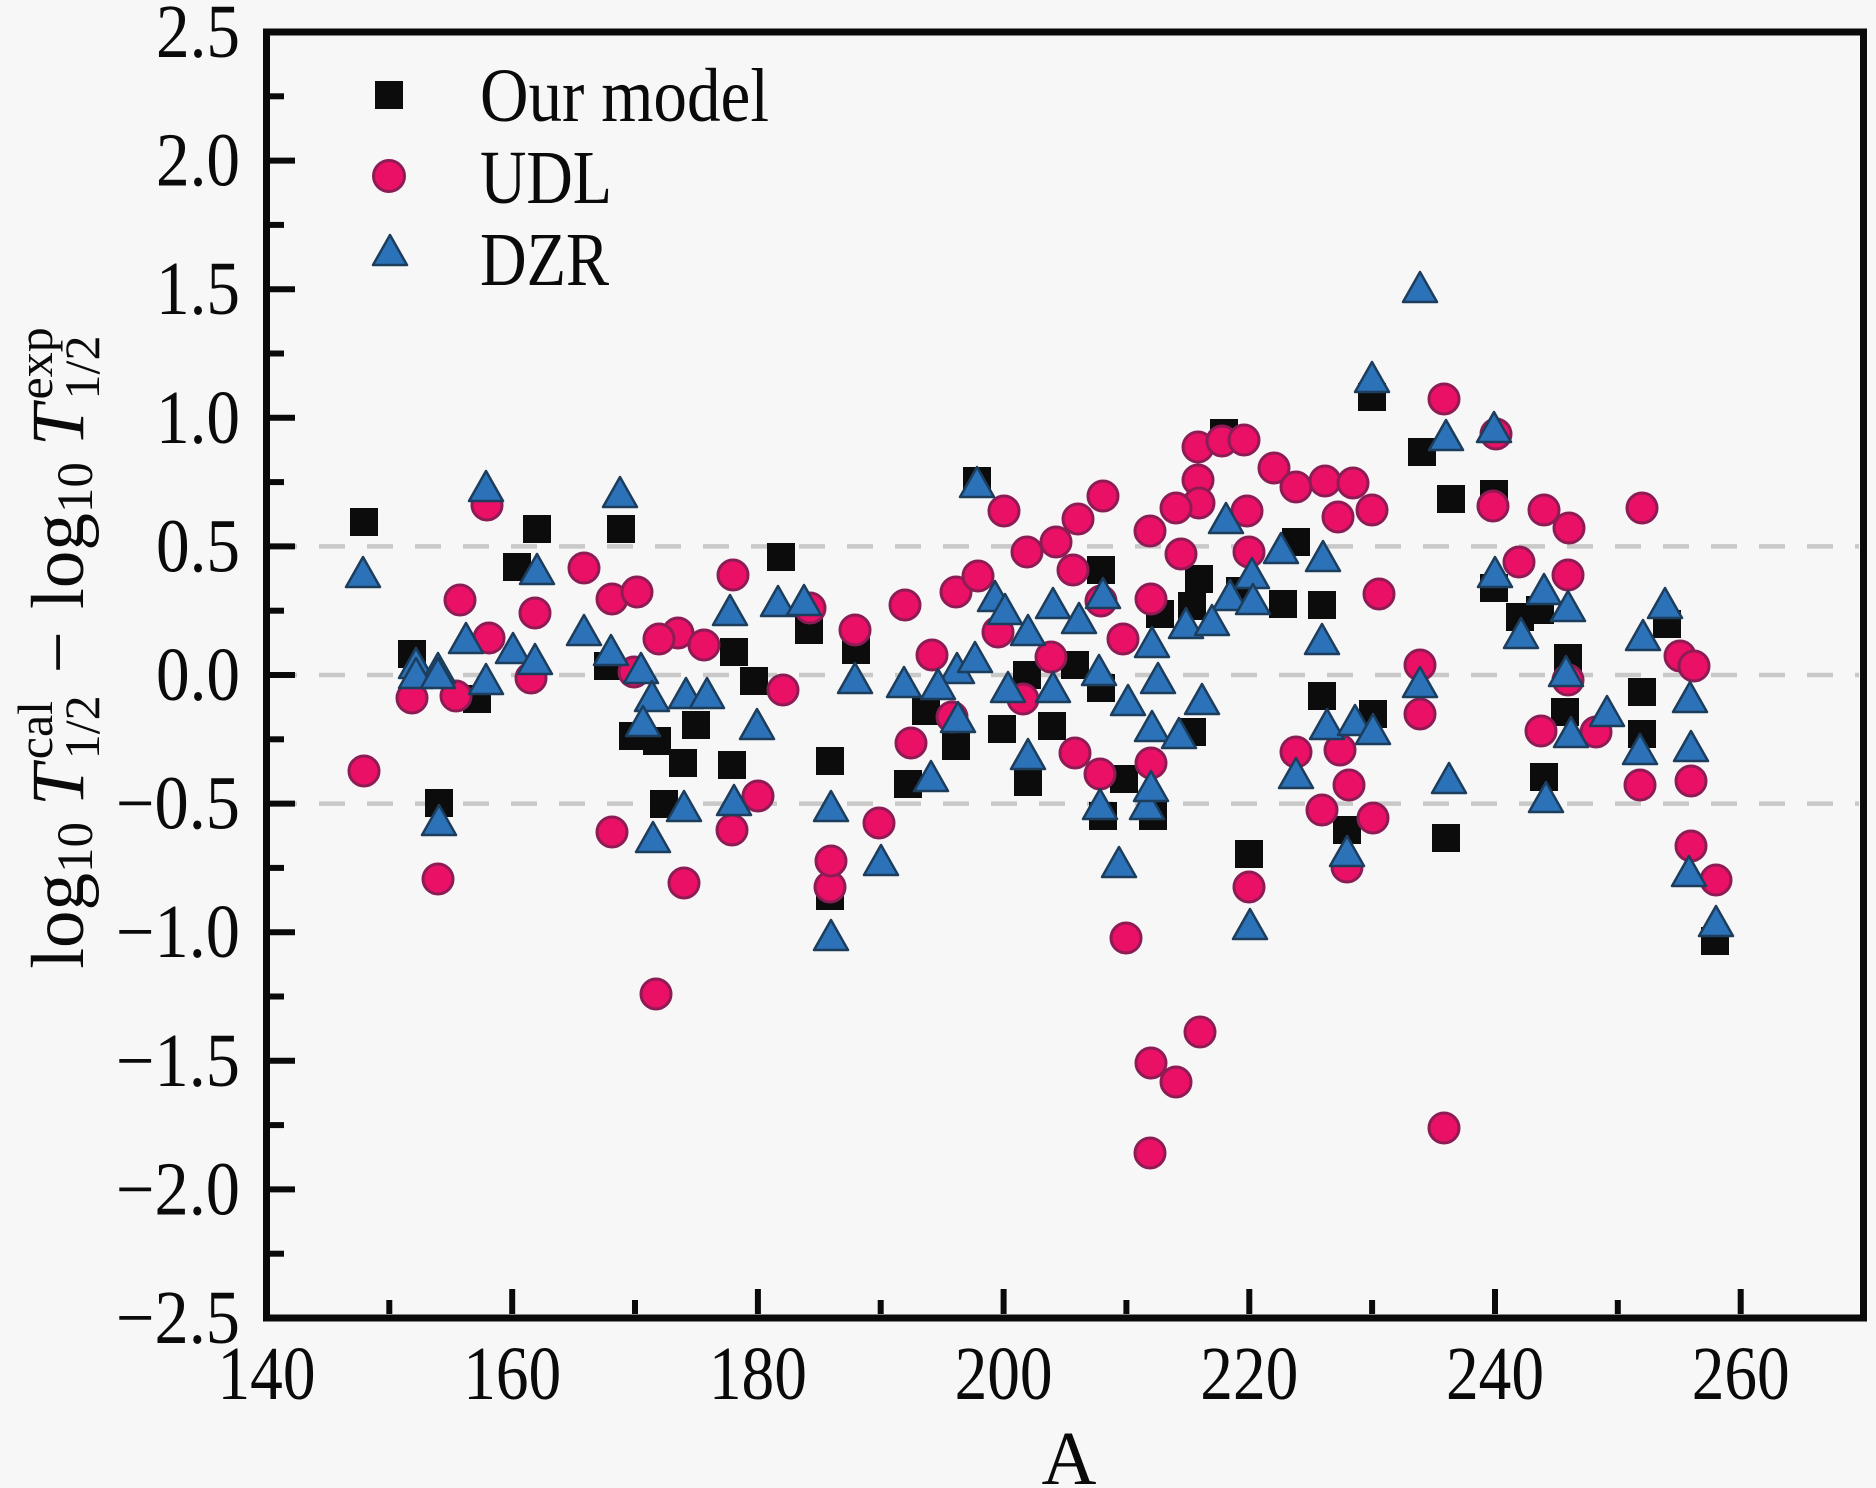 This screenshot has height=1488, width=1876. What do you see at coordinates (178, 1189) in the screenshot?
I see `svg-text: −2.0` at bounding box center [178, 1189].